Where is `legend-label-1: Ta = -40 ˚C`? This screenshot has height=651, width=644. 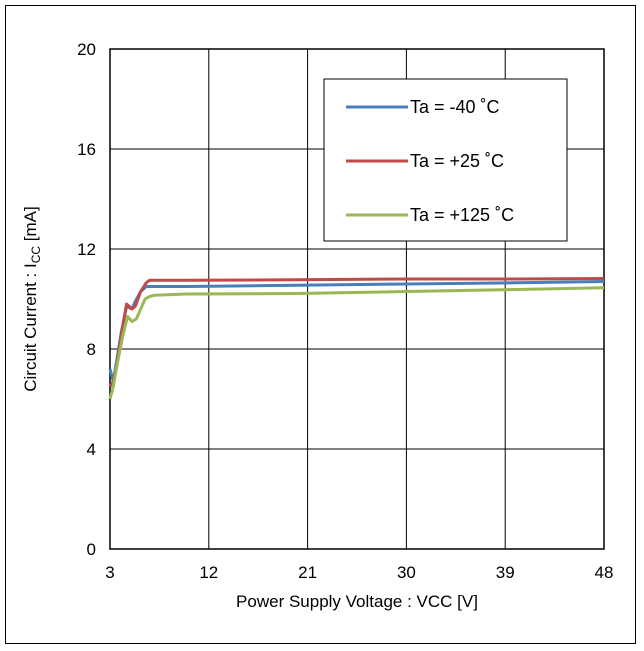
legend-label-1: Ta = -40 ˚C is located at coordinates (455, 107).